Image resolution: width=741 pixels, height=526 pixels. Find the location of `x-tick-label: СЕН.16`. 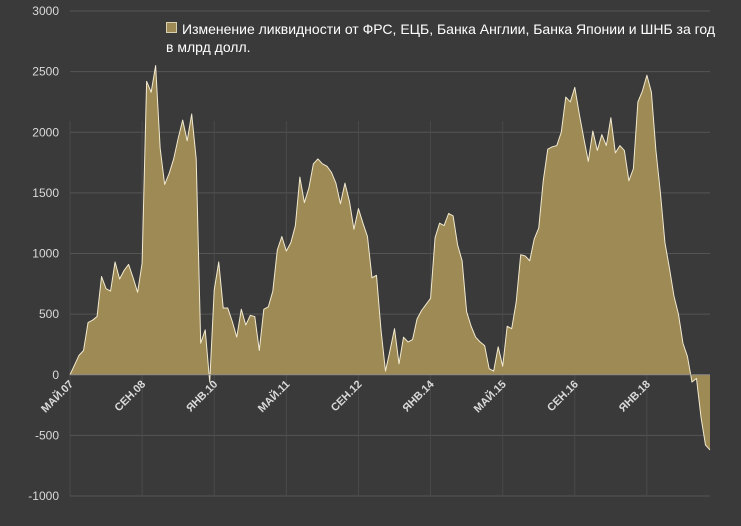

x-tick-label: СЕН.16 is located at coordinates (563, 396).